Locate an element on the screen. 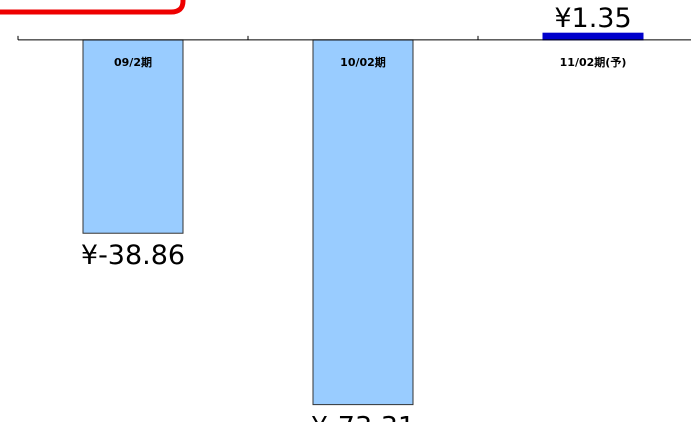  tick-label: 10/02期 is located at coordinates (363, 62).